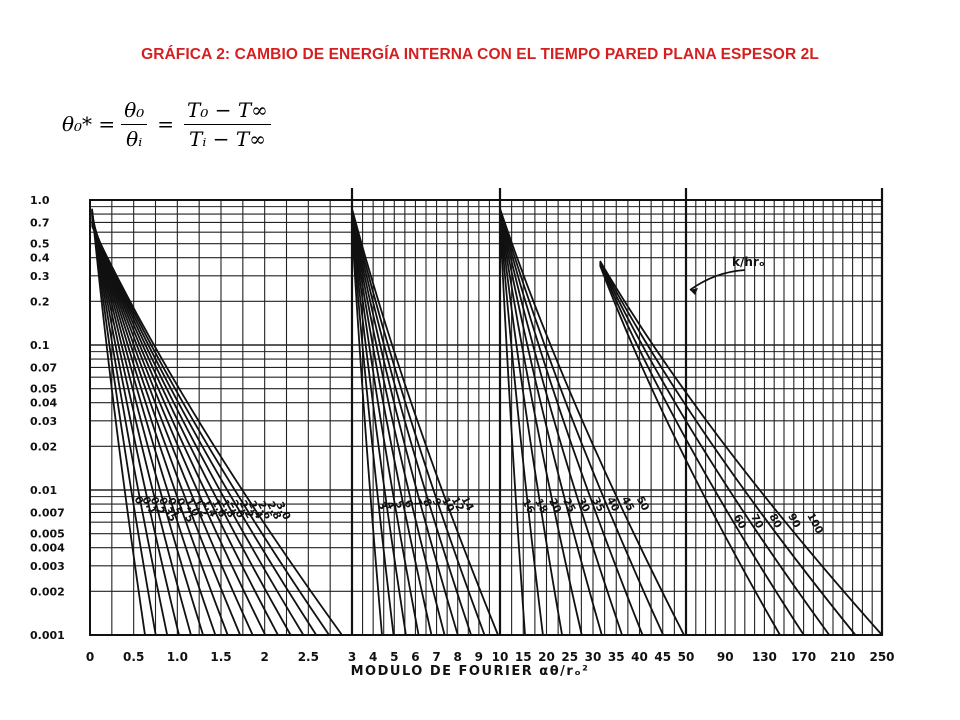  I want to click on formula-f2-numerator: T₀ − T∞, so click(227, 111).